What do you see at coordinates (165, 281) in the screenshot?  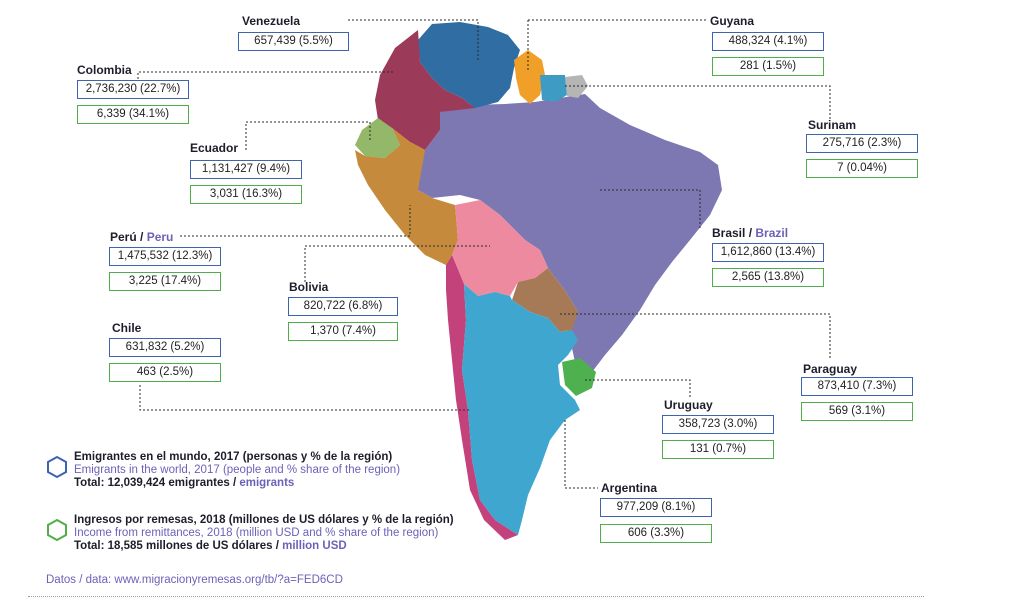 I see `remittances-peru: 3,225 (17.4%)` at bounding box center [165, 281].